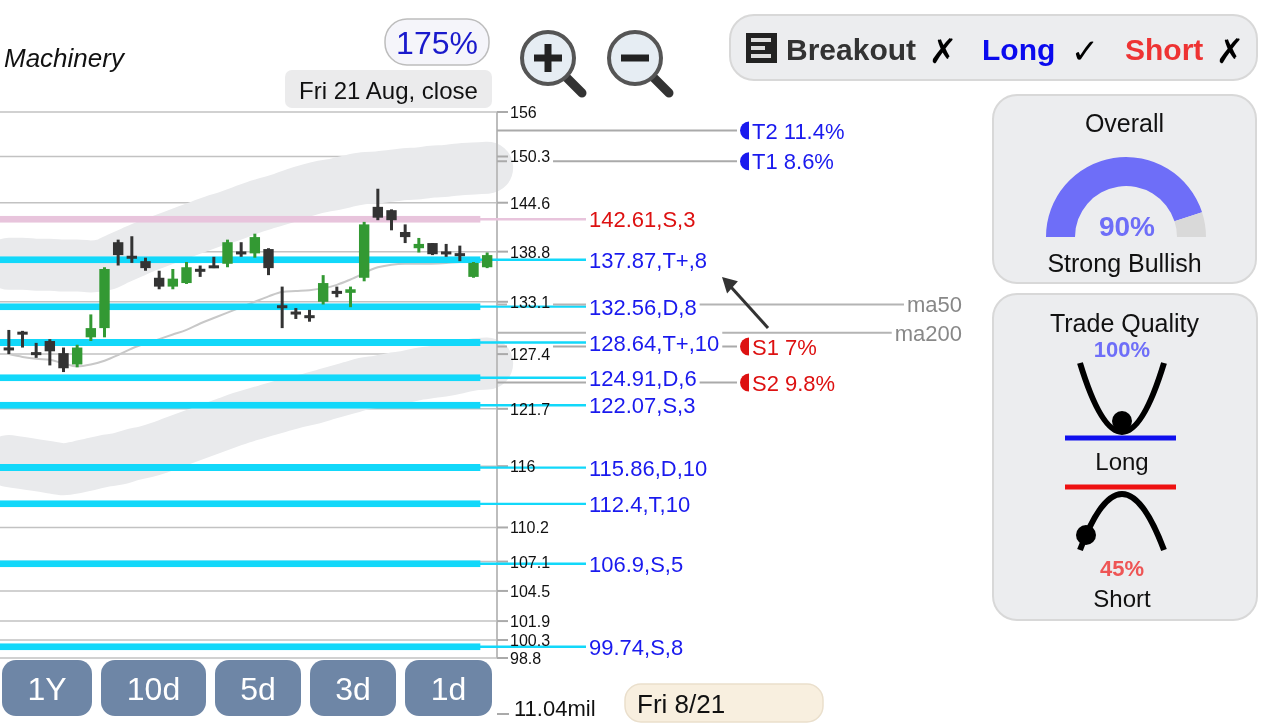  What do you see at coordinates (555, 708) in the screenshot?
I see `text: 11.04mil` at bounding box center [555, 708].